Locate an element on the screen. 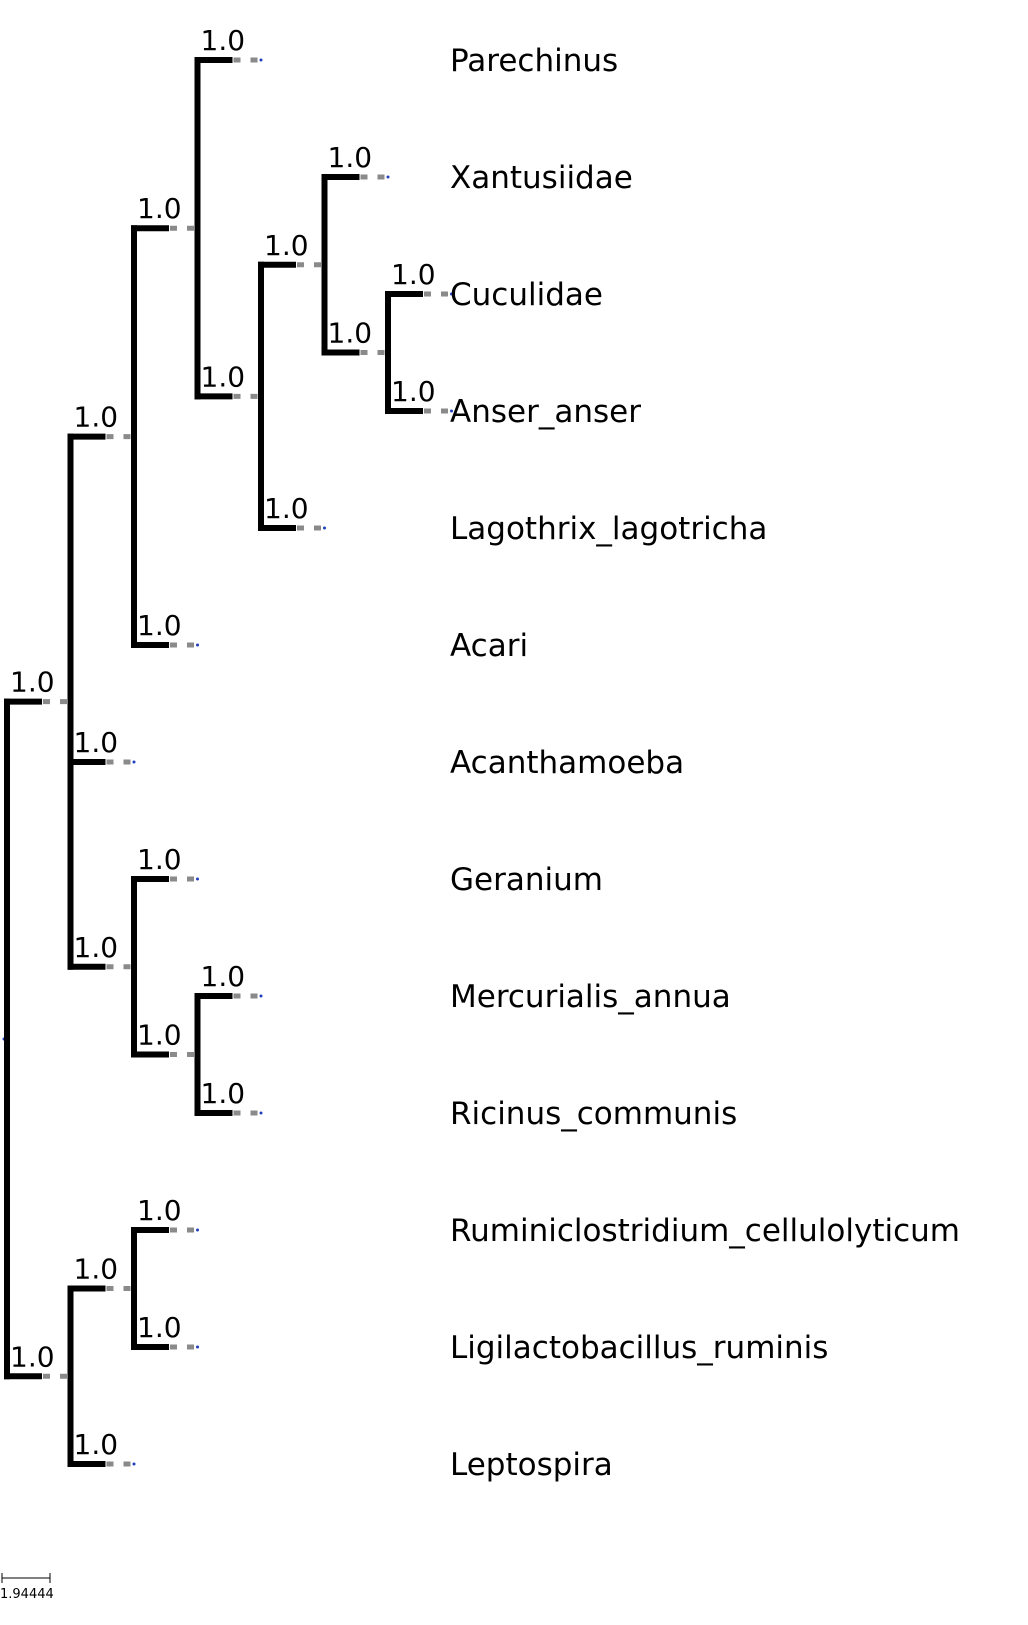  leaf-label: Lagothrix_lagotricha is located at coordinates (608, 529).